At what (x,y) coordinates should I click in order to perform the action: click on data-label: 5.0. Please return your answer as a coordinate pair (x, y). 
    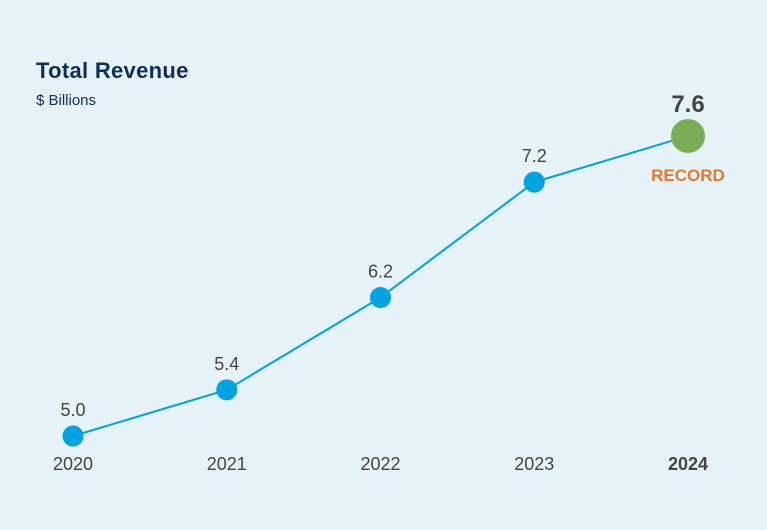
    Looking at the image, I should click on (72, 410).